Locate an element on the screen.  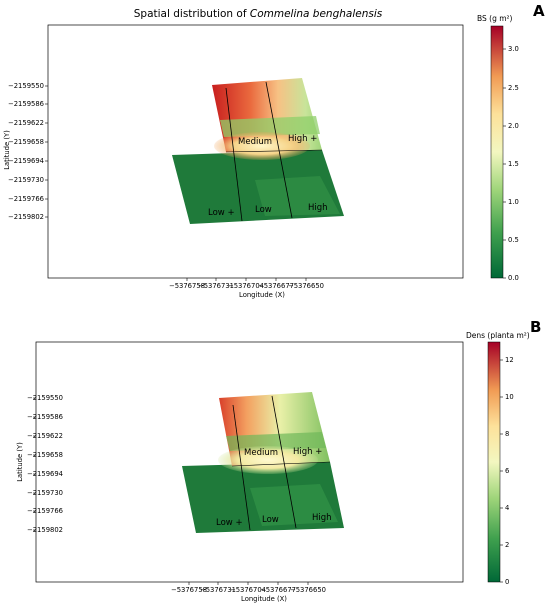
colorbar-tick: 0 is located at coordinates (507, 582).